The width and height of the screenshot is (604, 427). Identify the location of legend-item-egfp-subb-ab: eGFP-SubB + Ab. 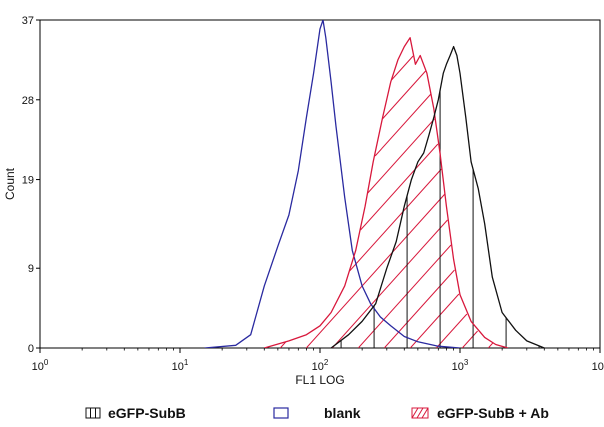
(480, 413).